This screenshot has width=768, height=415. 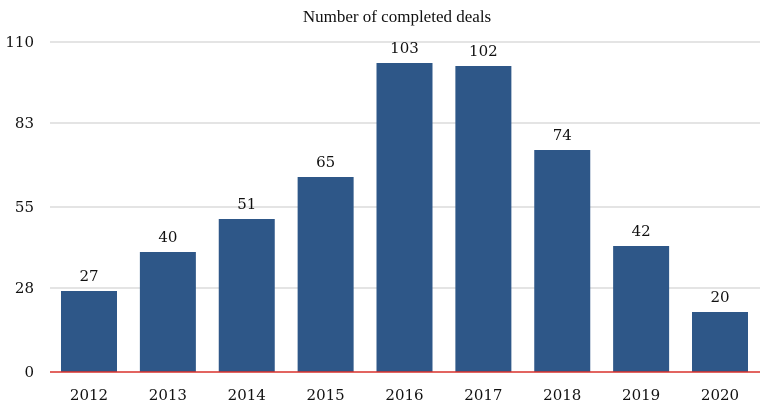 I want to click on x-tick-label: 2013, so click(x=168, y=395).